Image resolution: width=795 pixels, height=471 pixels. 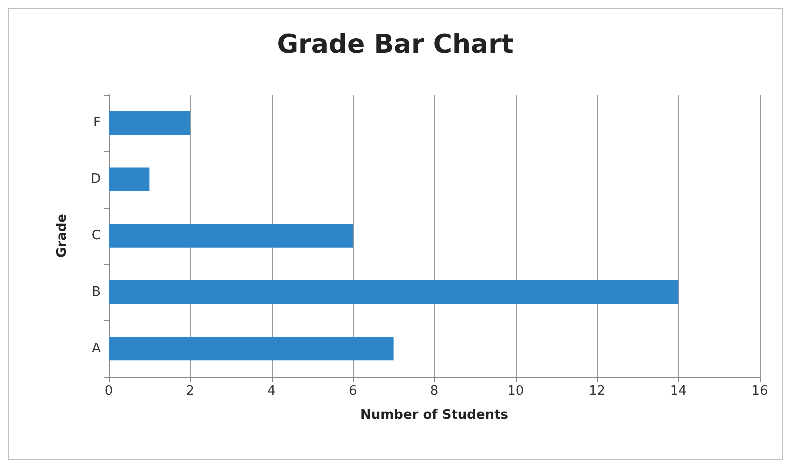 What do you see at coordinates (190, 391) in the screenshot?
I see `x-tick-label: 2` at bounding box center [190, 391].